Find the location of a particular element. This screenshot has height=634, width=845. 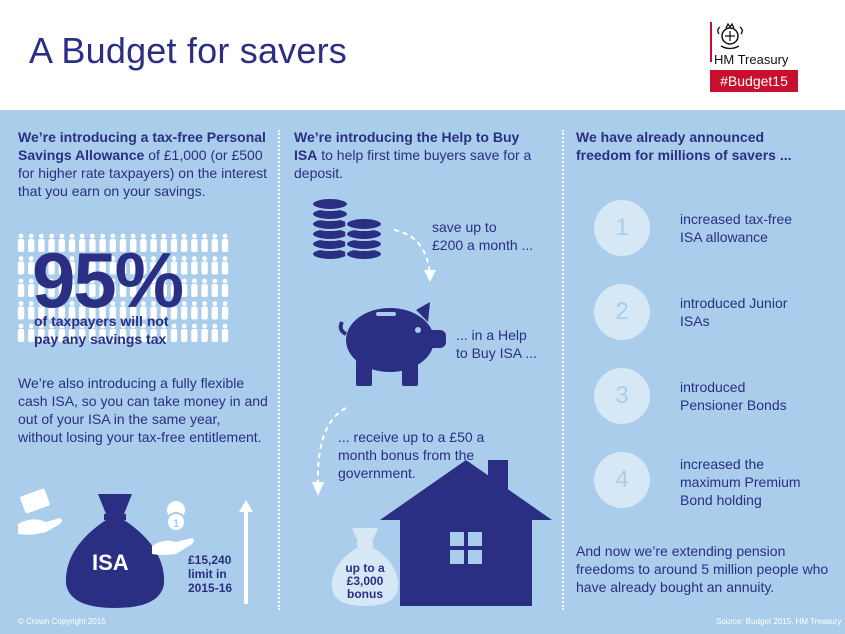

isa-limit-text: £15,240 limit in 2015-16 is located at coordinates (210, 574).